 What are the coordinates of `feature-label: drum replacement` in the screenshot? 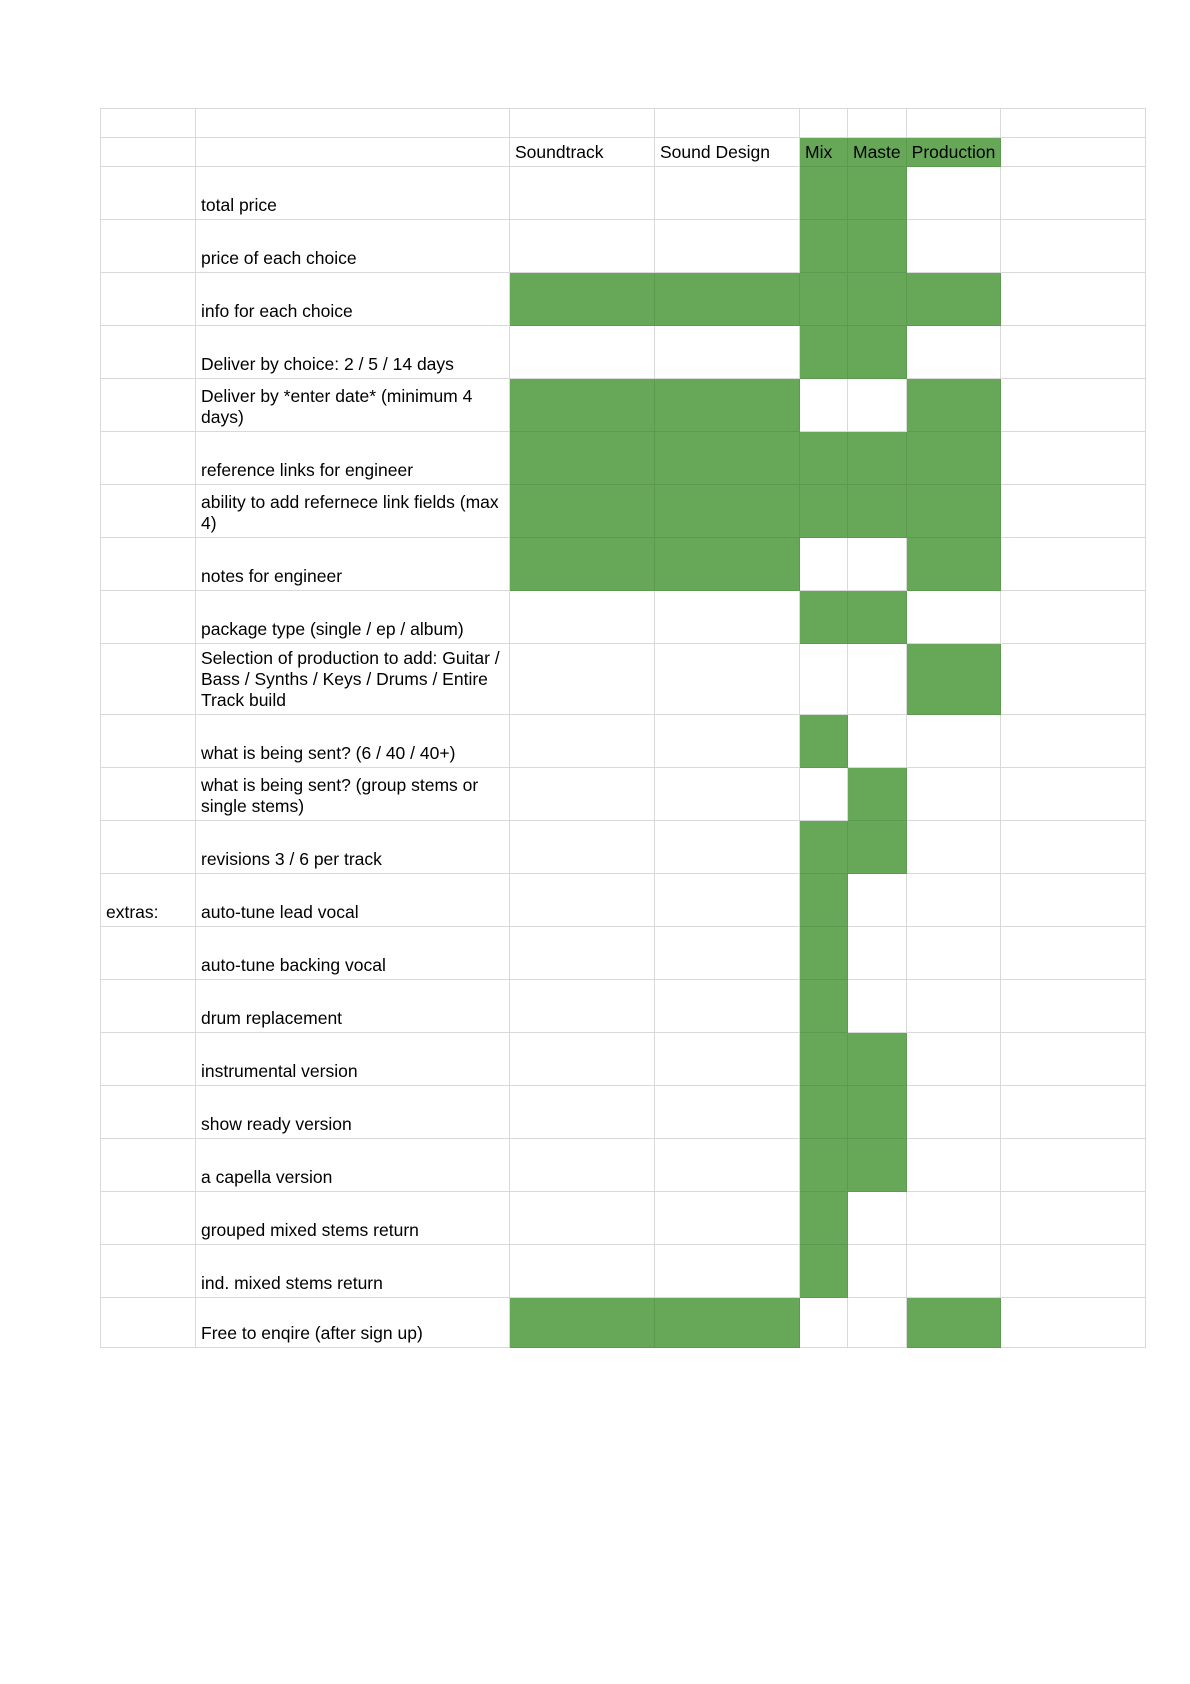 It's located at (352, 1006).